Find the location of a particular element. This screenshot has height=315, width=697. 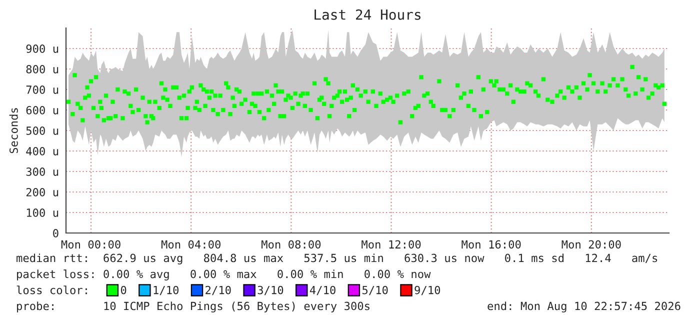

x-tick-label: Mon 04:00 is located at coordinates (190, 244).